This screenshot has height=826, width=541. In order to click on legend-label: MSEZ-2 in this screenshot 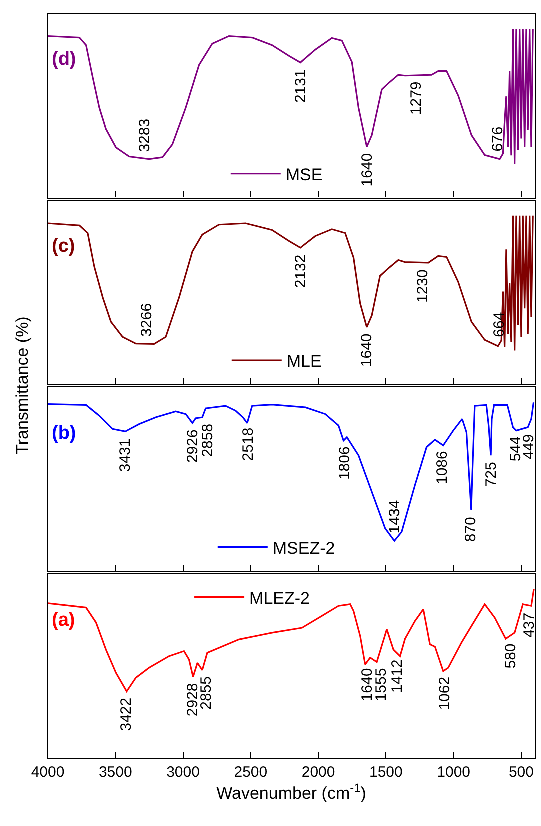, I will do `click(304, 548)`.